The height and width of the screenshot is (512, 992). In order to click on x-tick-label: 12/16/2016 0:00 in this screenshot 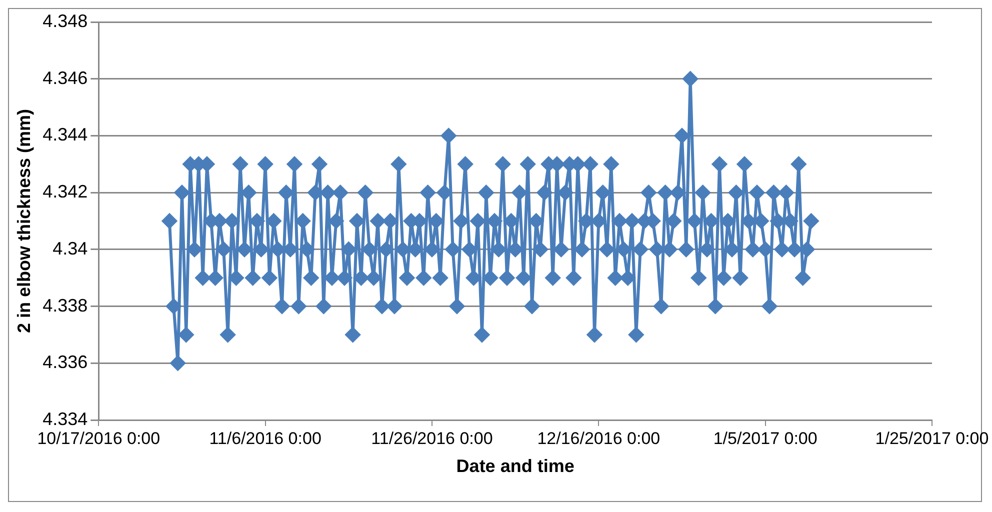, I will do `click(598, 438)`.